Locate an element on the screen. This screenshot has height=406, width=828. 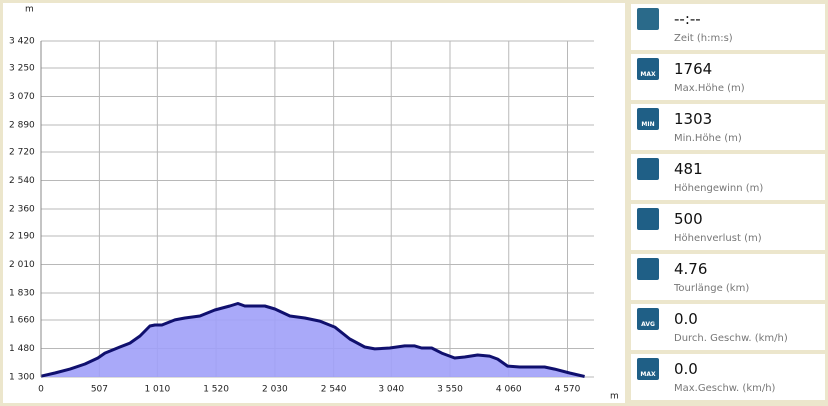
area-line is located at coordinates (312, 340).